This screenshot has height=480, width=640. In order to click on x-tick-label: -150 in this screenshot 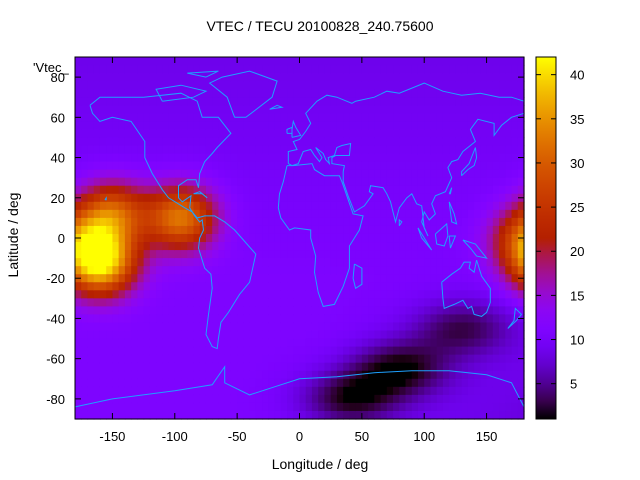, I will do `click(112, 436)`.